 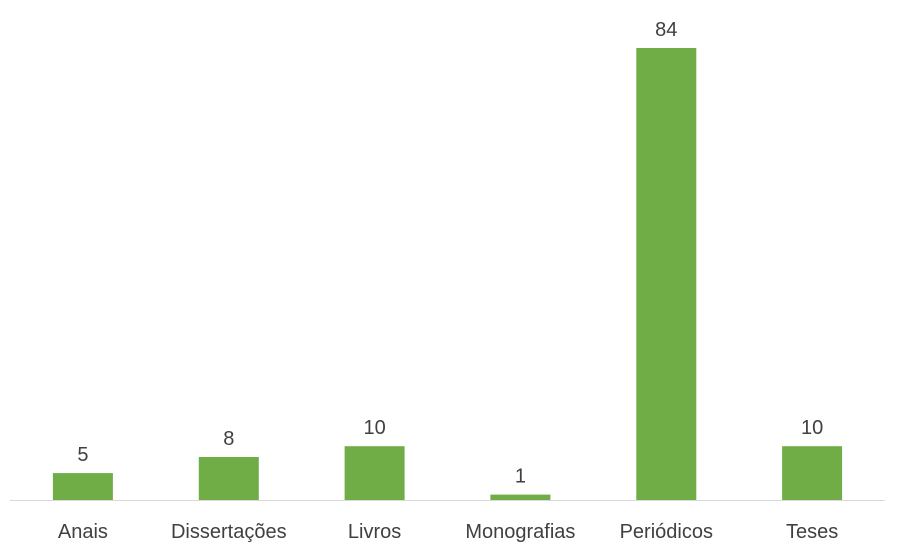 I want to click on x-tick-label-monografias: Monografias, so click(x=520, y=531).